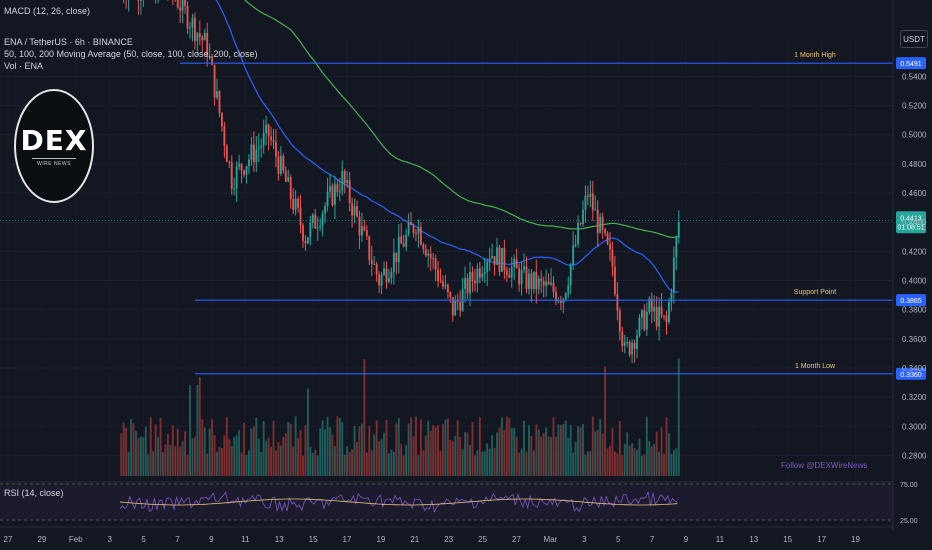 The height and width of the screenshot is (550, 932). Describe the element at coordinates (914, 339) in the screenshot. I see `price-tick: 0.3600` at that location.